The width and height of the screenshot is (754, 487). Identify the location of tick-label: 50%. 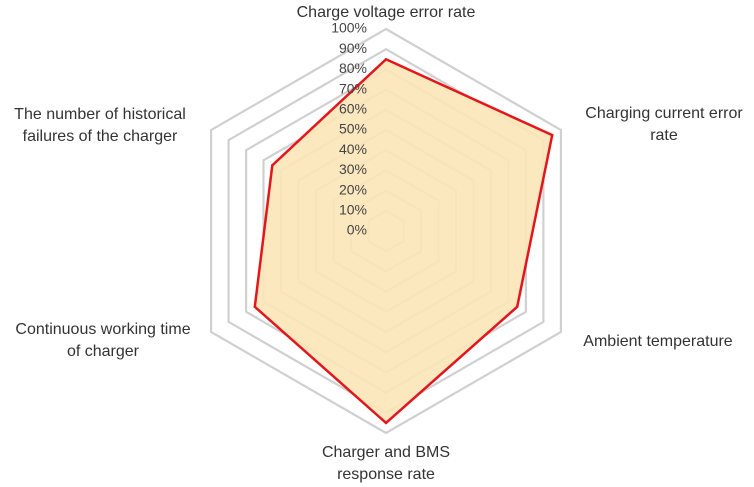
(353, 129).